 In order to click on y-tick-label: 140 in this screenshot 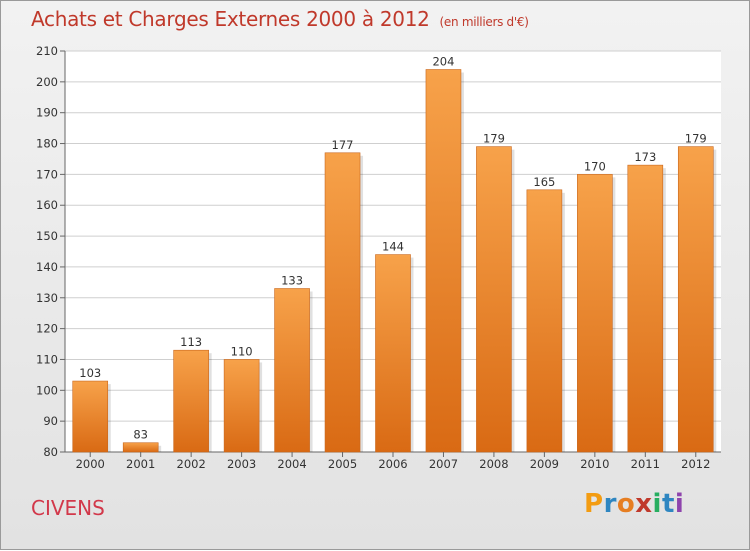, I will do `click(47, 267)`.